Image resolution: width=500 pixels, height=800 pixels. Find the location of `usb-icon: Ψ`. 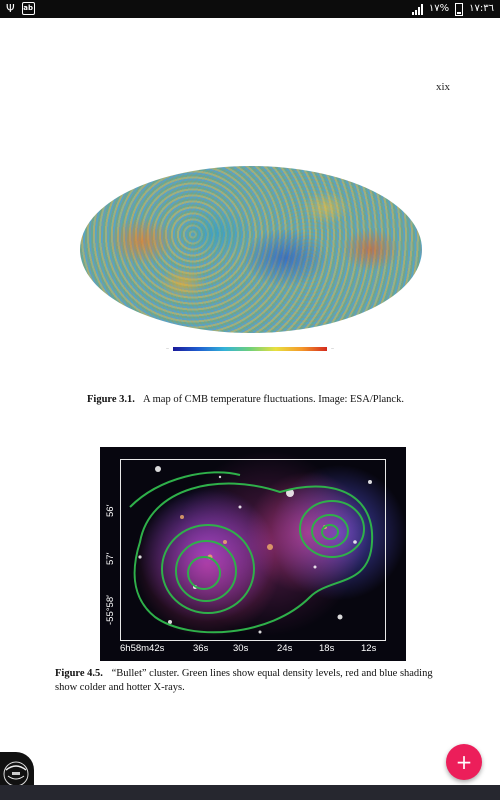

usb-icon: Ψ is located at coordinates (10, 8).